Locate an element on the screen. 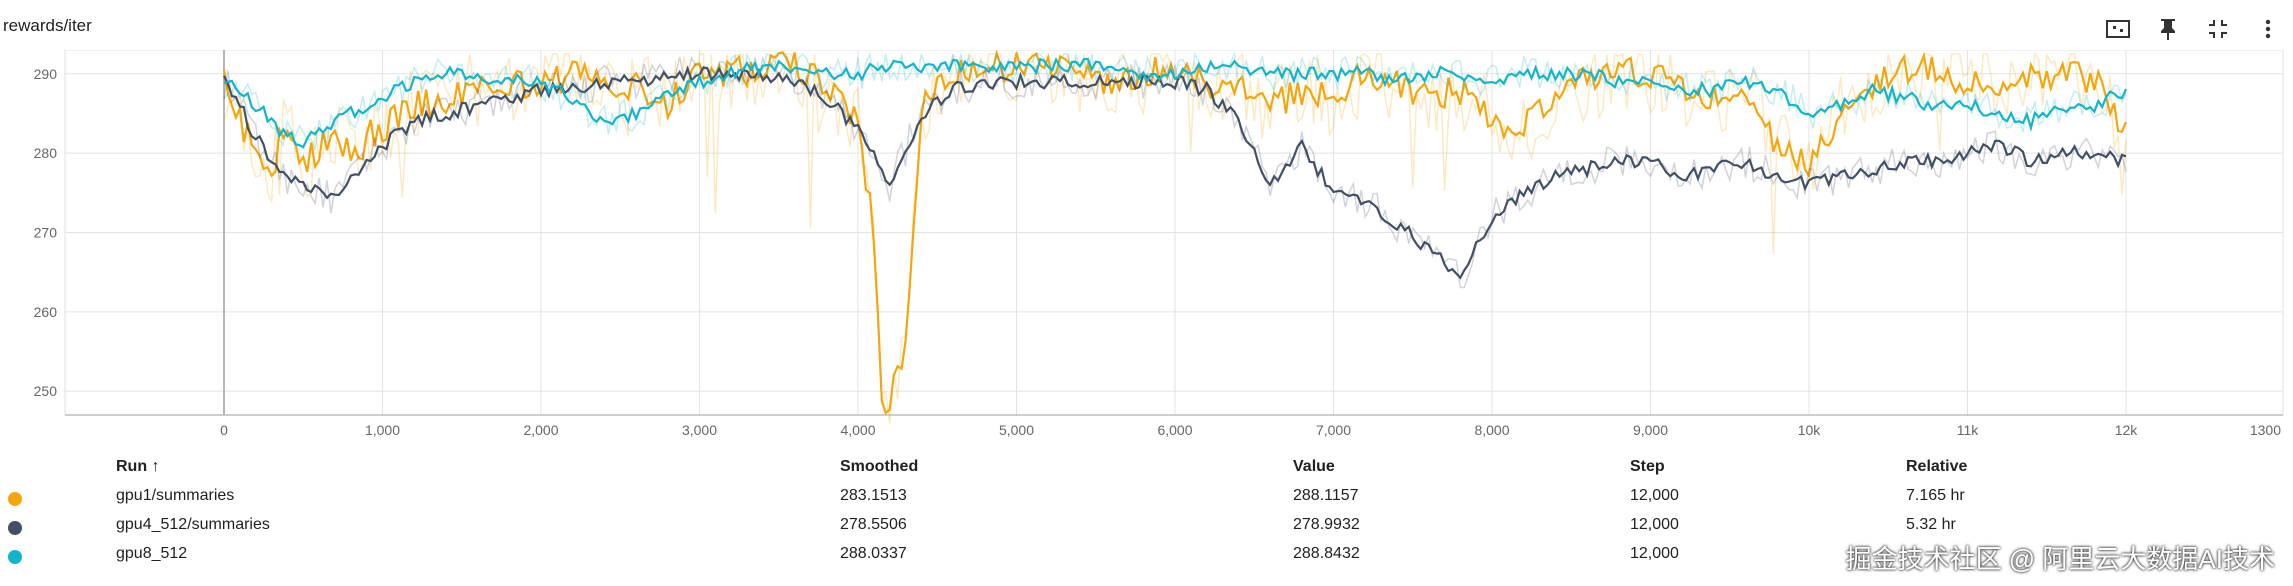 The height and width of the screenshot is (586, 2293). x-tick-label: 6,000 is located at coordinates (1174, 430).